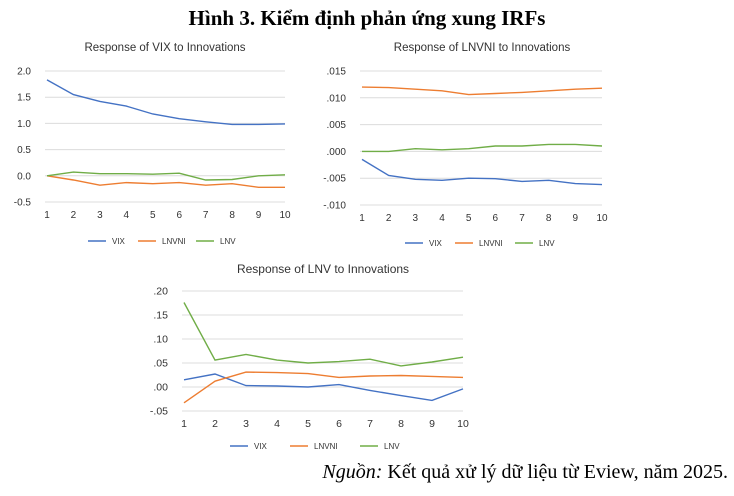 This screenshot has height=496, width=734. Describe the element at coordinates (160, 316) in the screenshot. I see `y-tick-label: .15` at that location.